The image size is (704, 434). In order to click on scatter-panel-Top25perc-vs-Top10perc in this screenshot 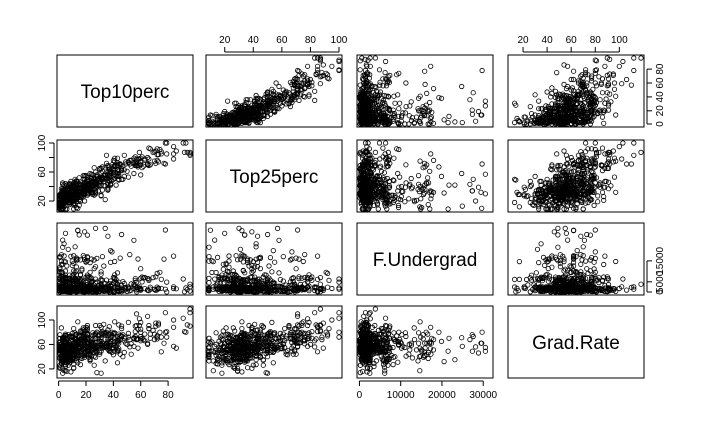, I will do `click(125, 176)`.